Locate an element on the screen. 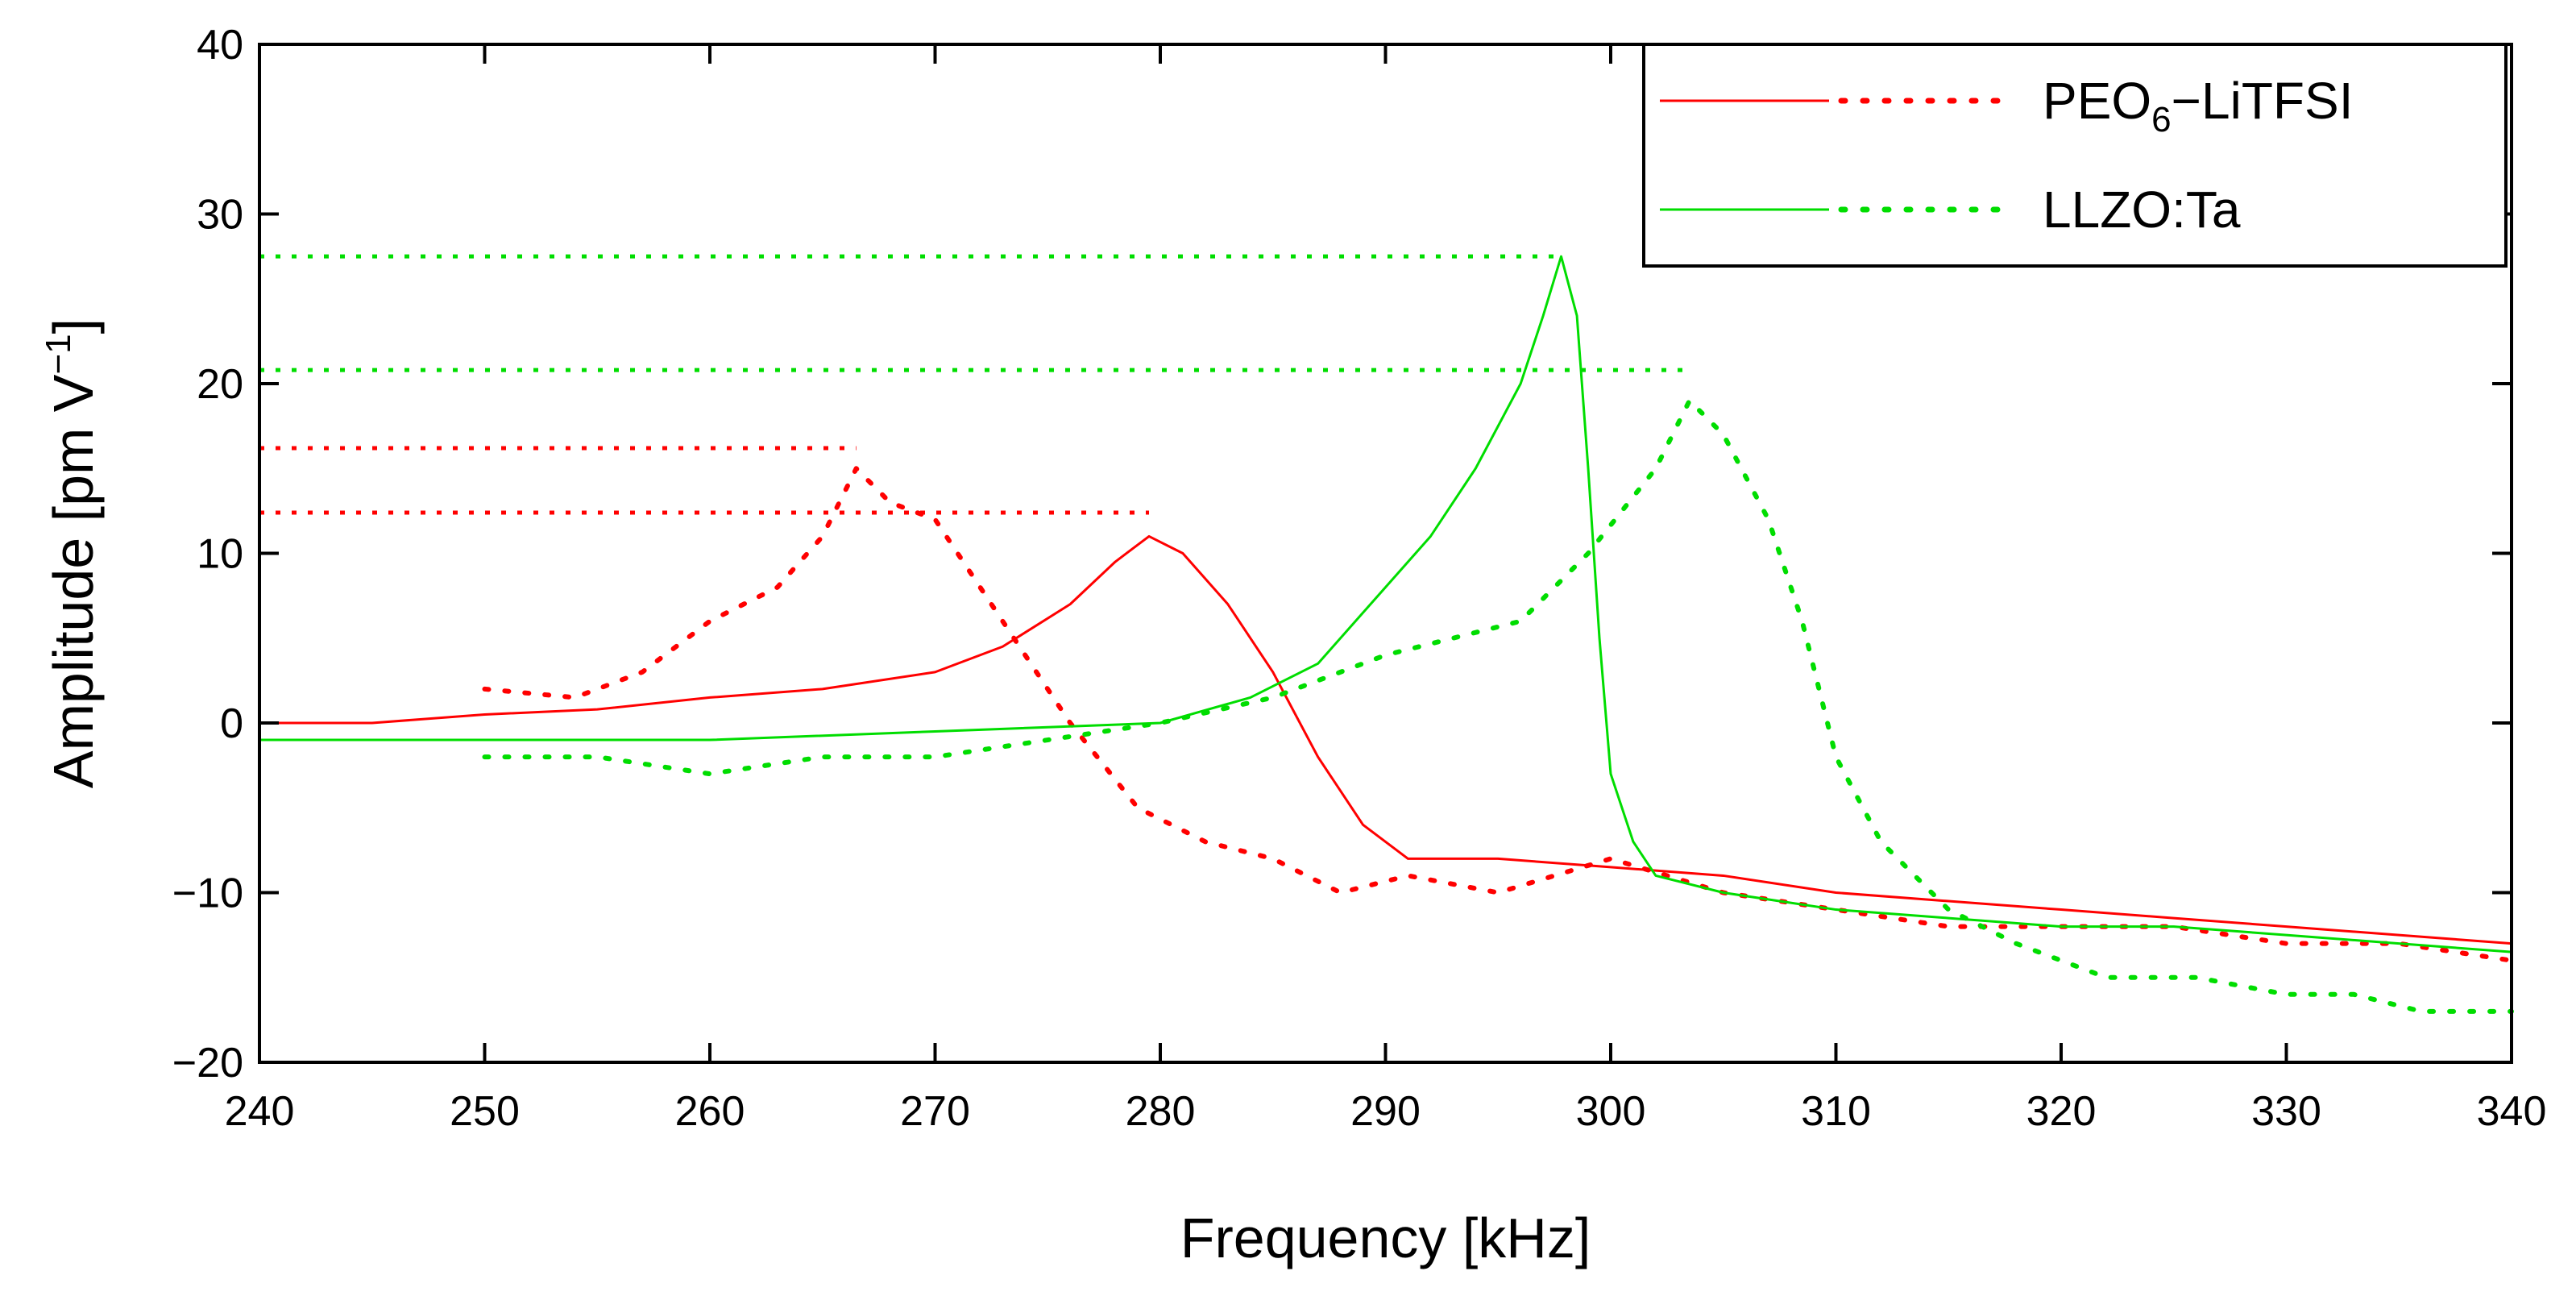 Image resolution: width=2576 pixels, height=1292 pixels. x-tick-label: 310 is located at coordinates (1836, 1111).